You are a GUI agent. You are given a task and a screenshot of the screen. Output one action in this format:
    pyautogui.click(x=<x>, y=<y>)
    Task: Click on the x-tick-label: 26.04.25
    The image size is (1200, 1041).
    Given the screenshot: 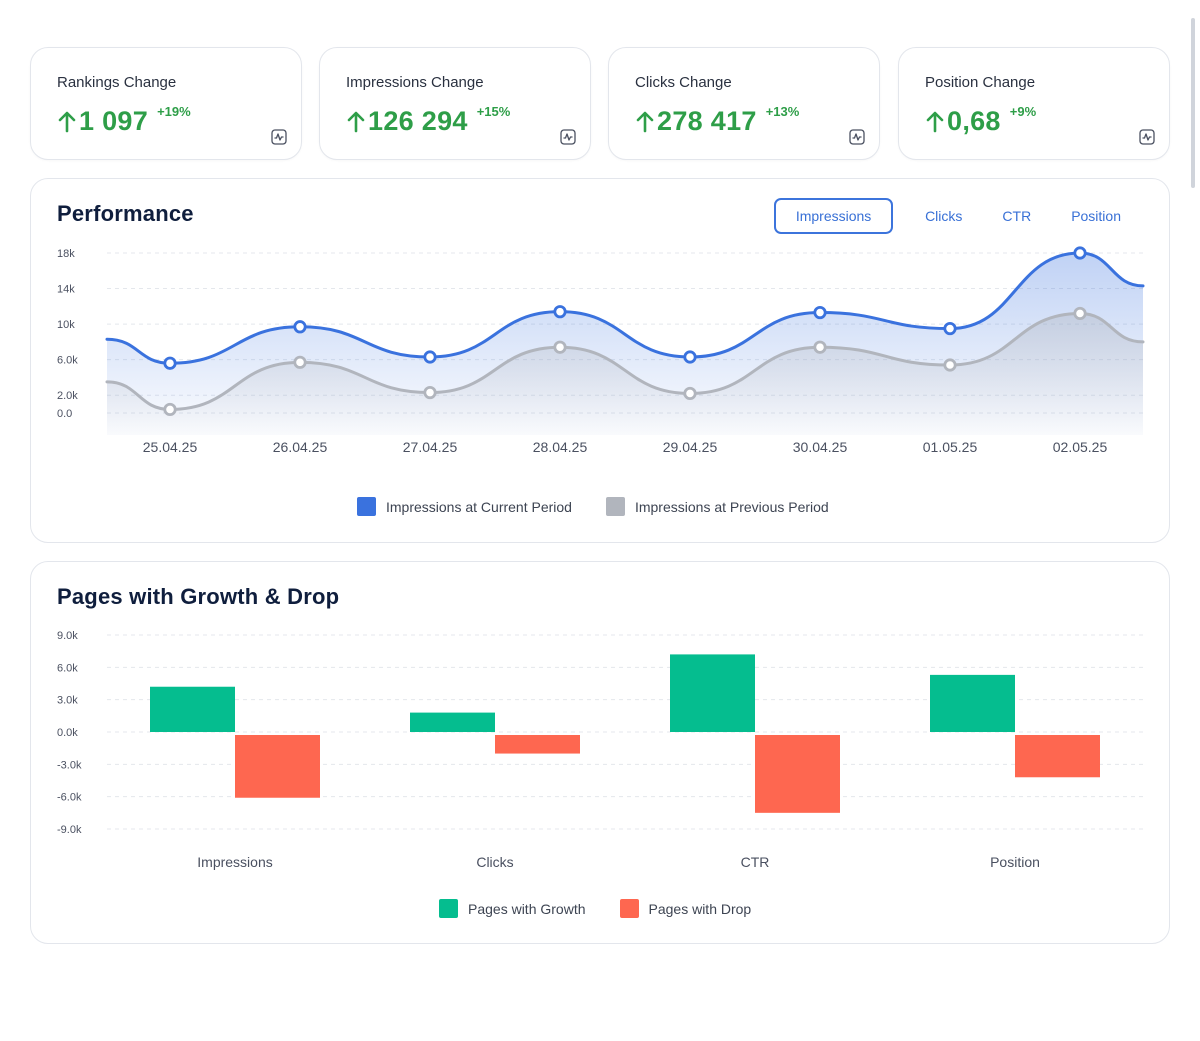 What is the action you would take?
    pyautogui.click(x=300, y=447)
    